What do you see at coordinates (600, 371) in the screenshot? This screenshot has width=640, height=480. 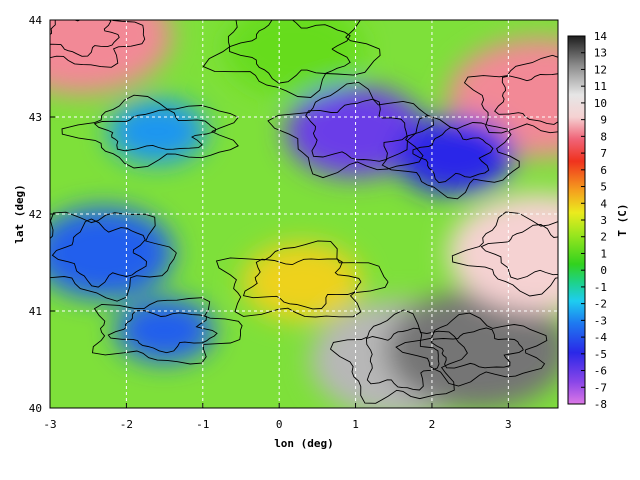 I see `colorbar-tick-label: -6` at bounding box center [600, 371].